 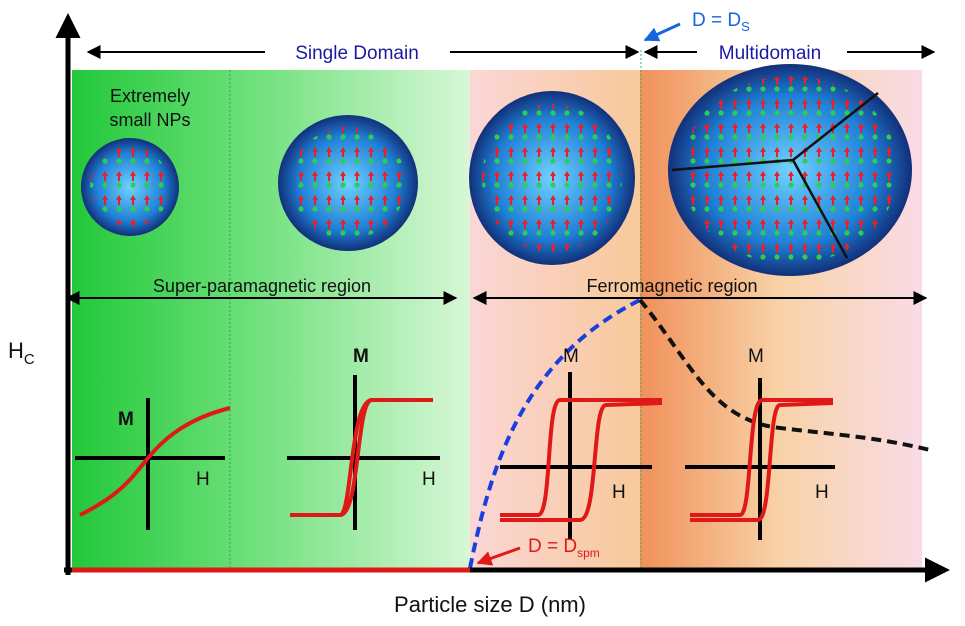 What do you see at coordinates (490, 604) in the screenshot?
I see `x-axis-label: Particle size D (nm)` at bounding box center [490, 604].